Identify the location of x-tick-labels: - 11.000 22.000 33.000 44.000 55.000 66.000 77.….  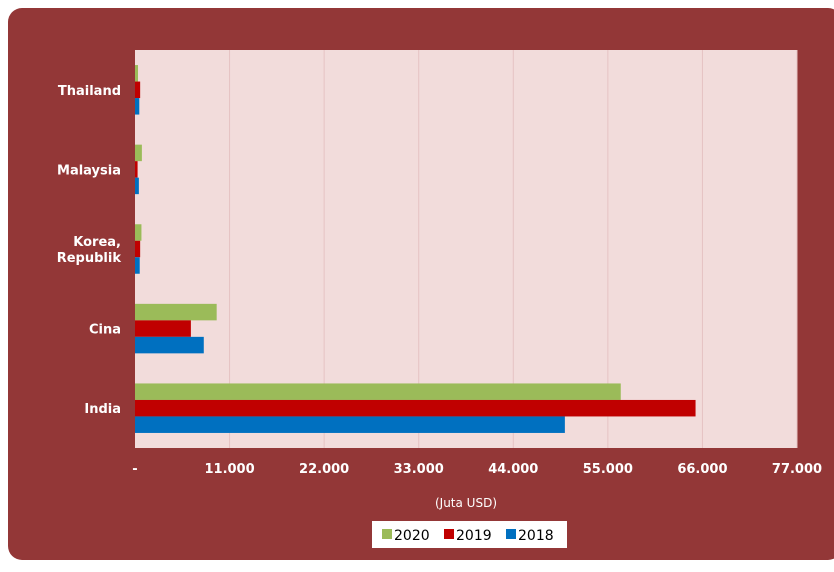
(477, 469).